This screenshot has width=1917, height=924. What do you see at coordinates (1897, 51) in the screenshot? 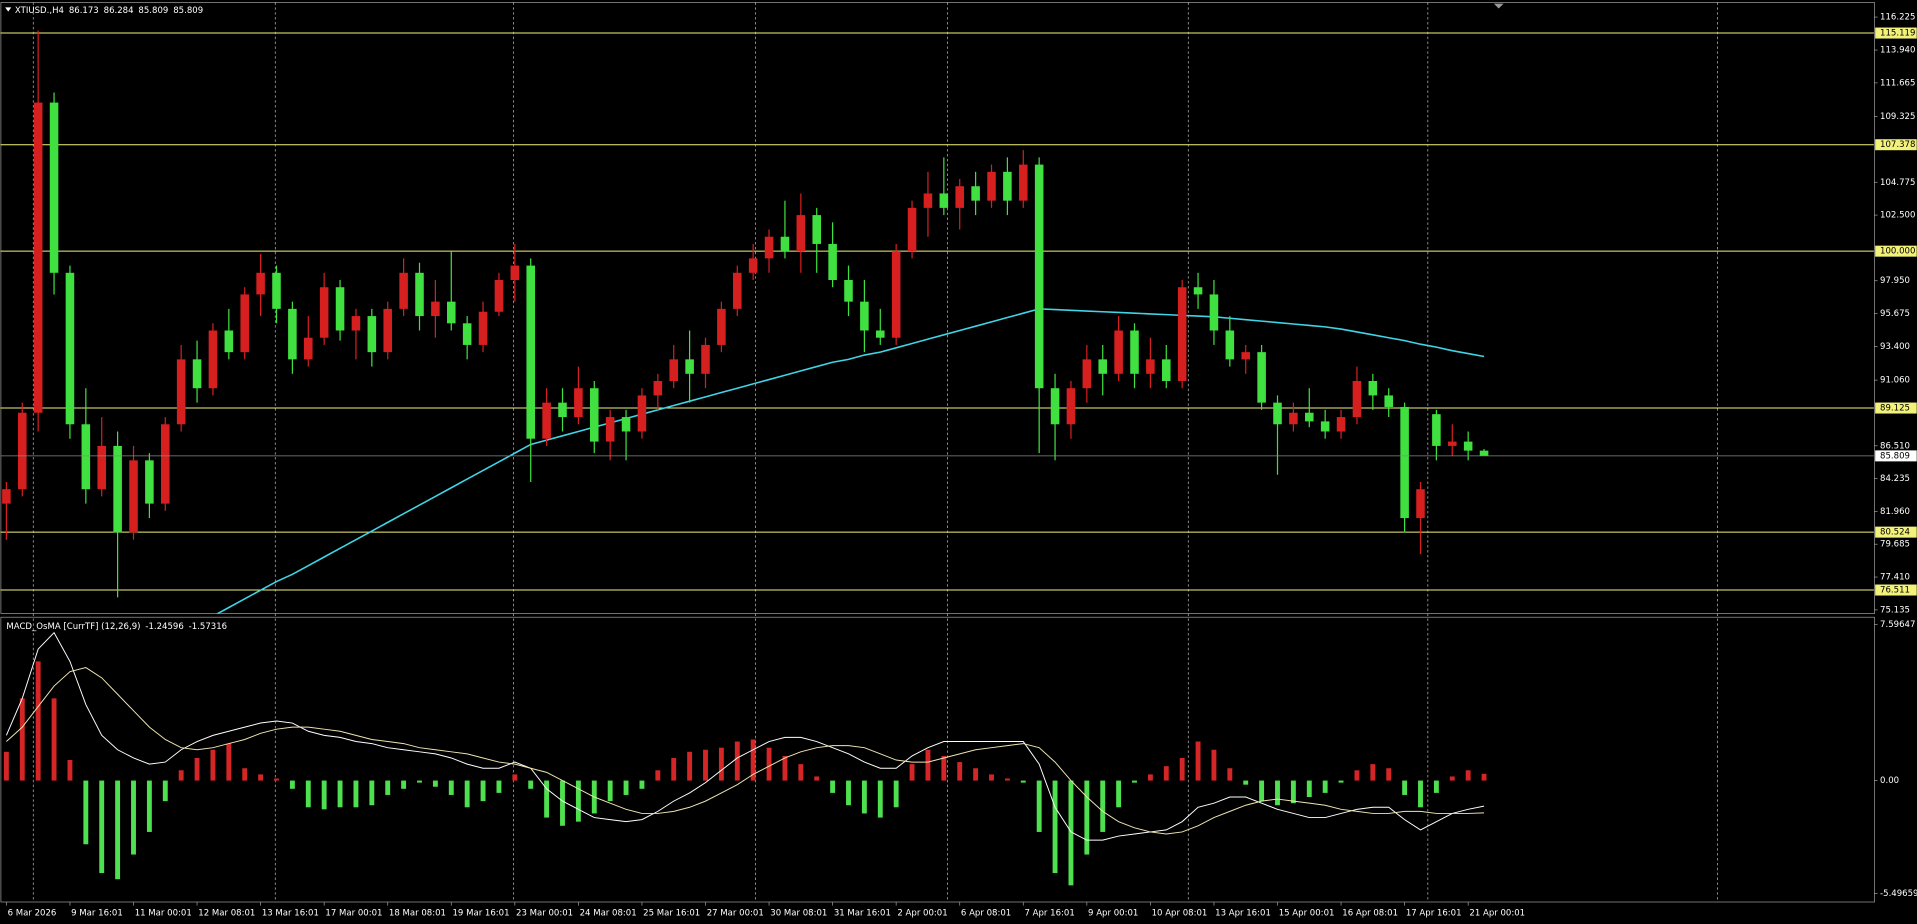
I see `y-tick-label: 113.940` at bounding box center [1897, 51].